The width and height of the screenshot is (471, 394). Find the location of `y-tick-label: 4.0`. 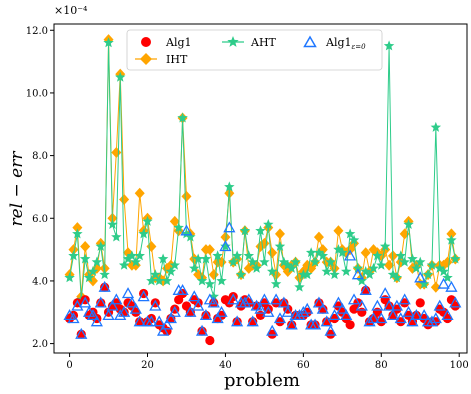

y-tick-label: 4.0 is located at coordinates (40, 281).